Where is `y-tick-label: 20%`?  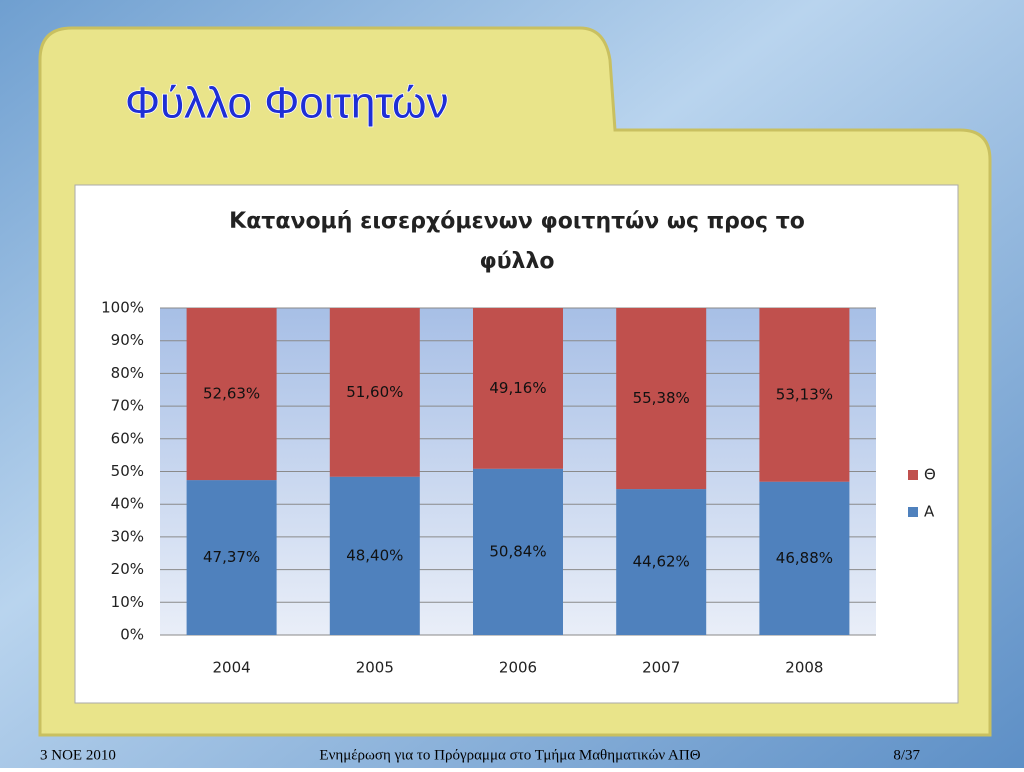
y-tick-label: 20% is located at coordinates (127, 569).